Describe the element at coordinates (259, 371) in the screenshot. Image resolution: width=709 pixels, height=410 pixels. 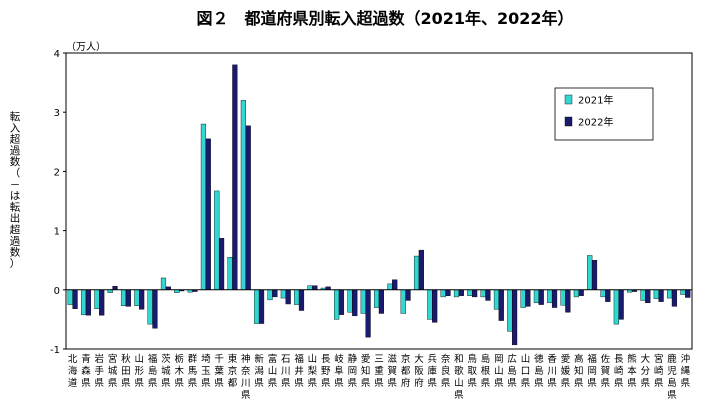
I see `x-tick-label-char: 潟` at that location.